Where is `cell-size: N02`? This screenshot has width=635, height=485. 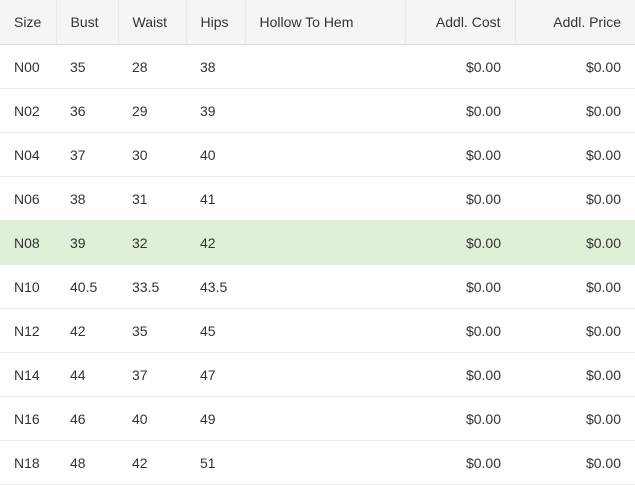
cell-size: N02 is located at coordinates (28, 110).